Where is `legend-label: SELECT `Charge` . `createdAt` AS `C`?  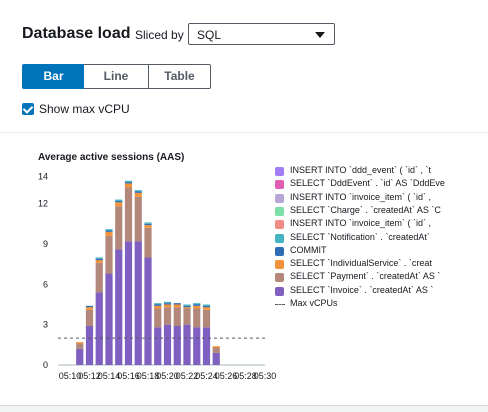
legend-label: SELECT `Charge` . `createdAt` AS `C is located at coordinates (365, 209).